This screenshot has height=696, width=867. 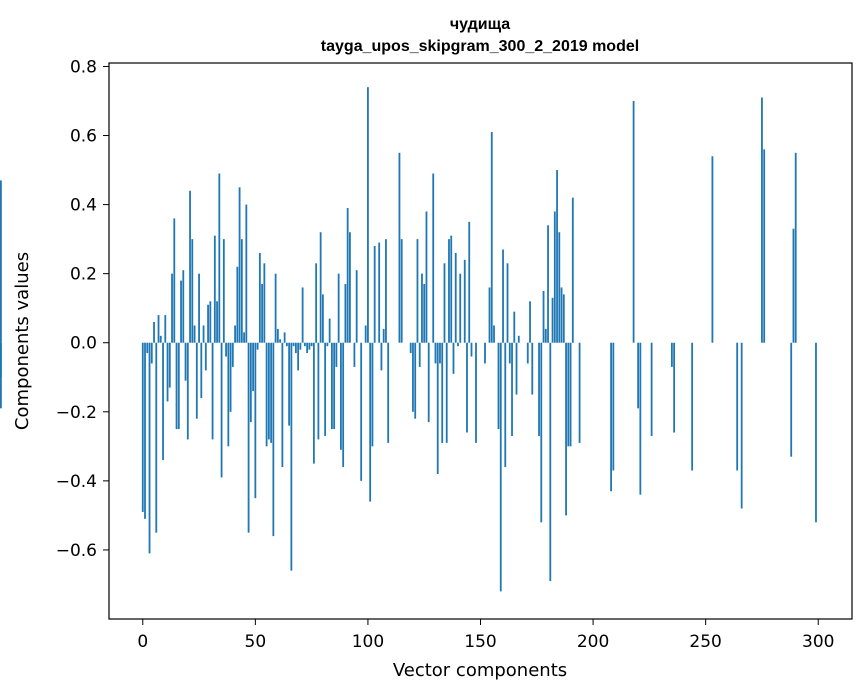 I want to click on y-tick-label: −0.4, so click(x=76, y=482).